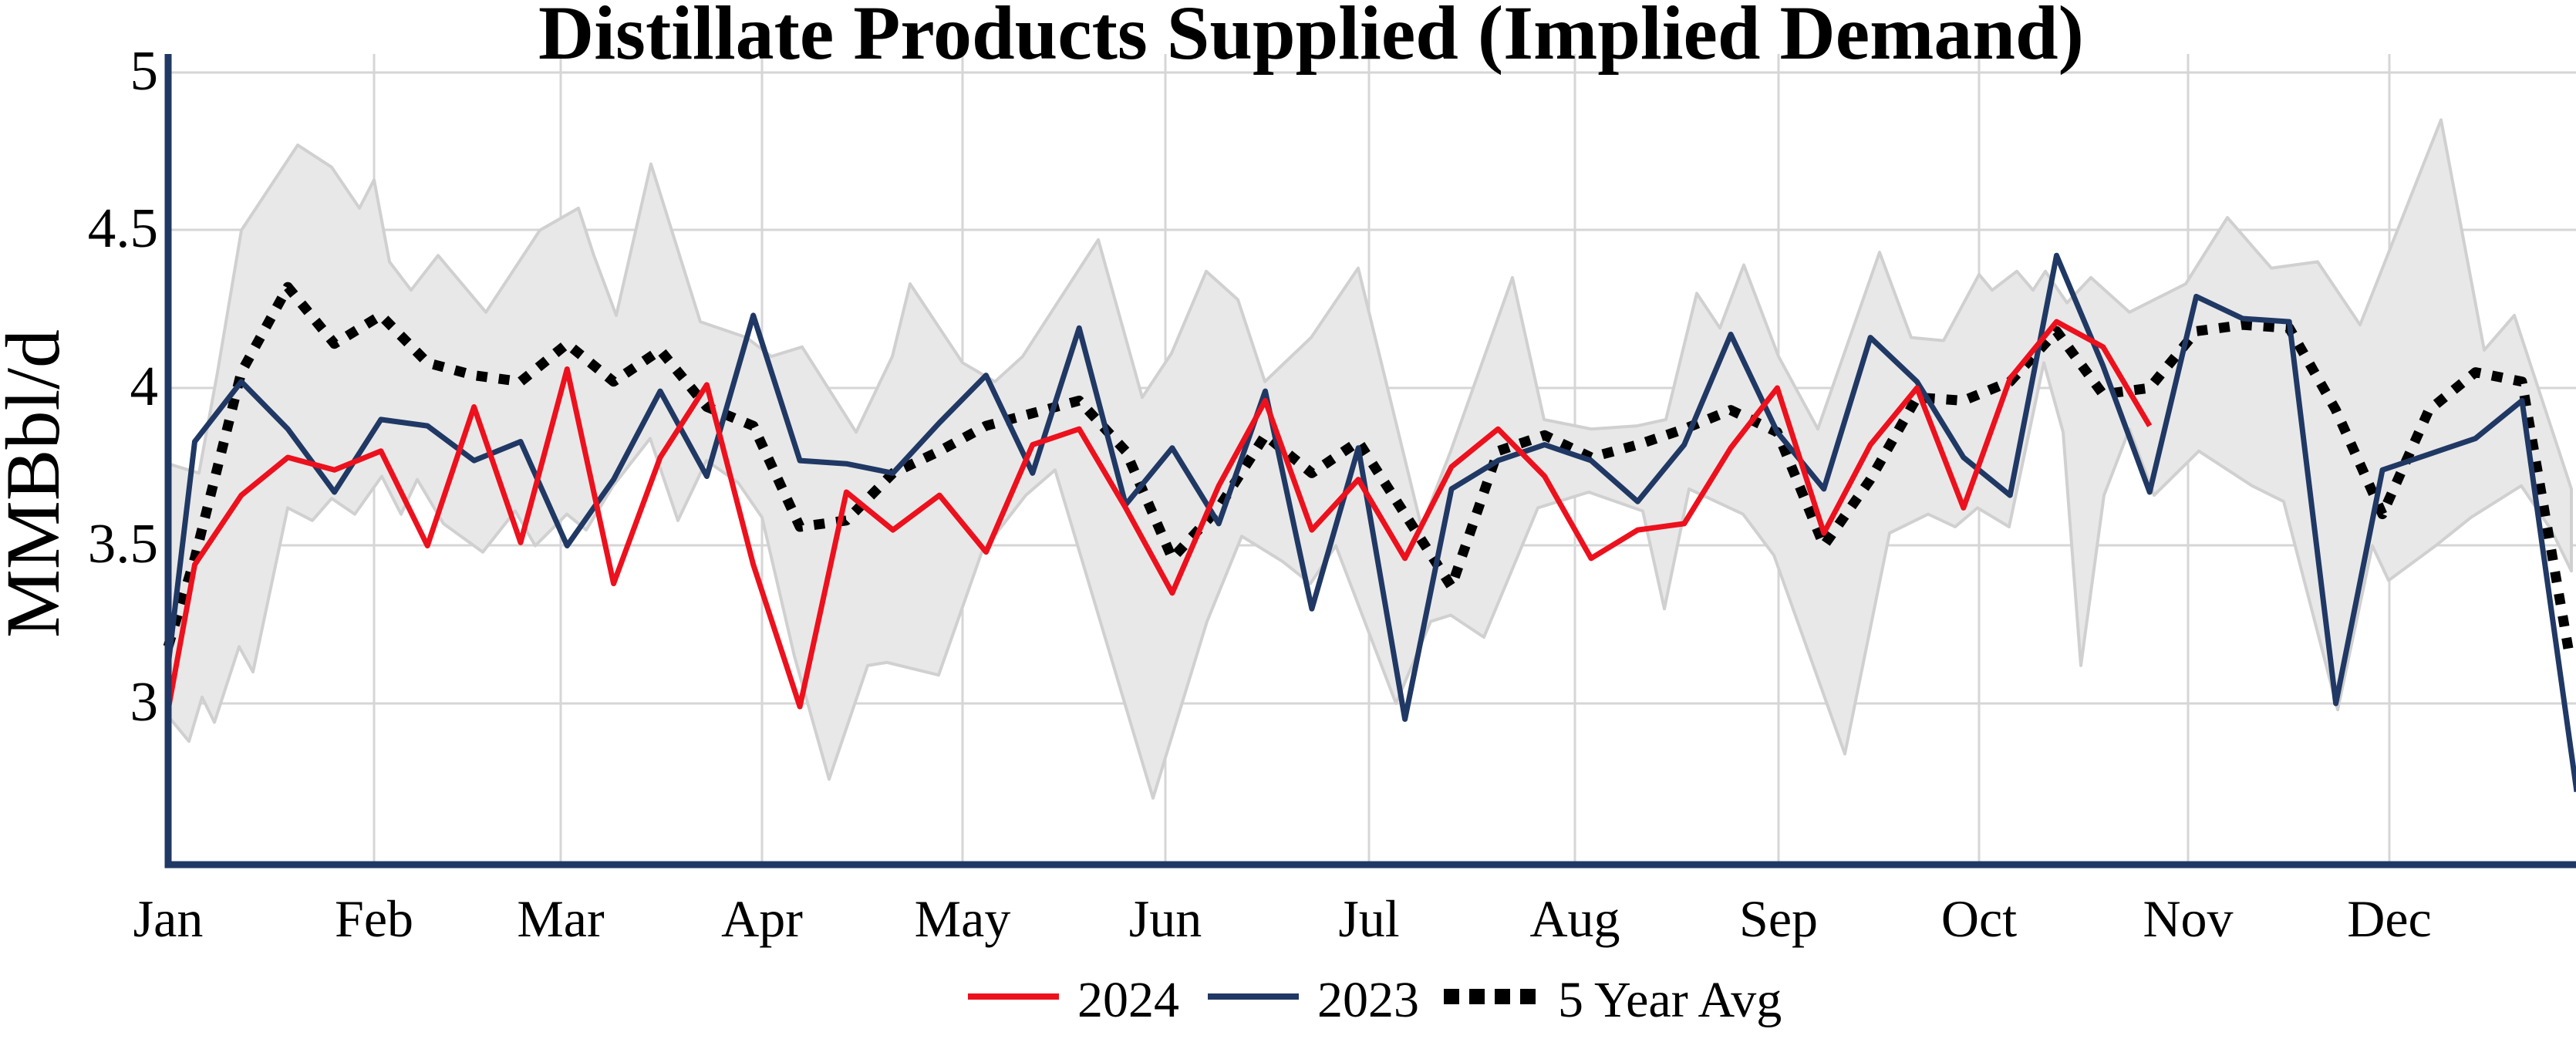 The height and width of the screenshot is (1049, 2576). What do you see at coordinates (1670, 1000) in the screenshot?
I see `svg-text: 5 Year Avg` at bounding box center [1670, 1000].